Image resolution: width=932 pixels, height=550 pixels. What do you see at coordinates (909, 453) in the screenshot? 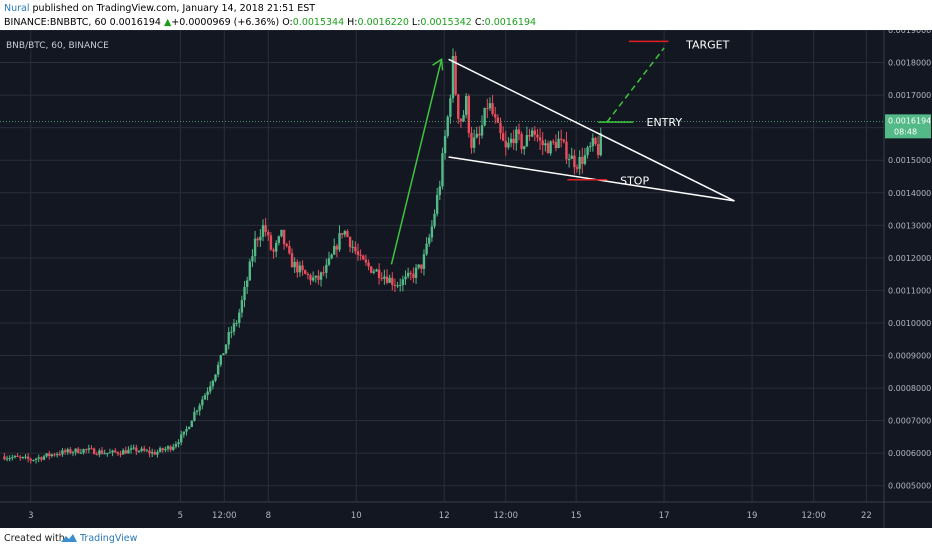
I see `y-tick-label: 0.0006000` at bounding box center [909, 453].